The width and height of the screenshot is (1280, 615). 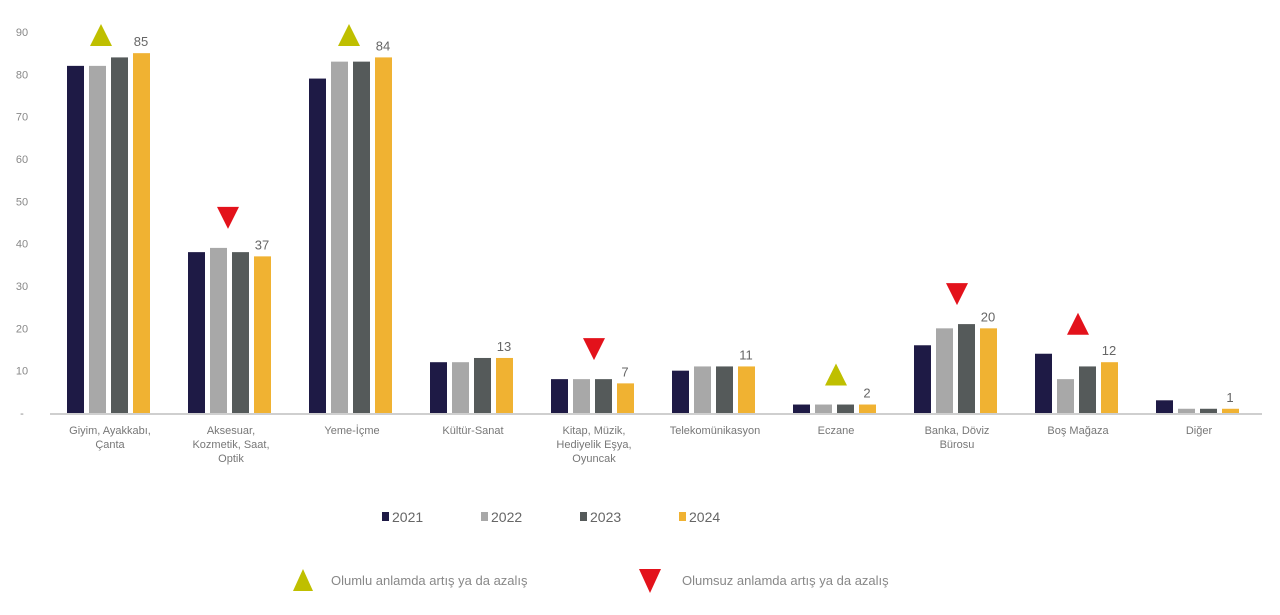 I want to click on data-label: 85, so click(x=141, y=41).